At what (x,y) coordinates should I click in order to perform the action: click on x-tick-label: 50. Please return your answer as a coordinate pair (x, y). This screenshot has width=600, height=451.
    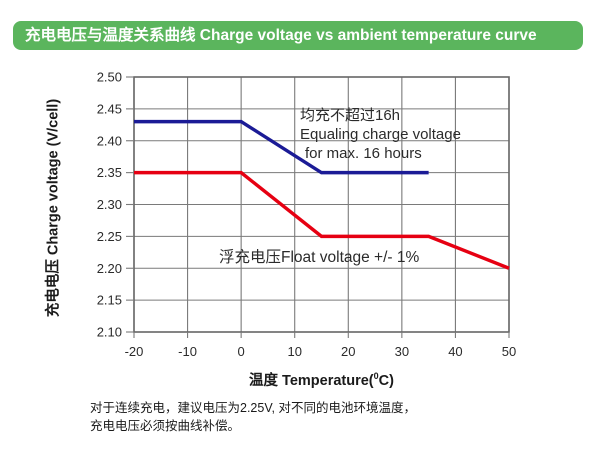
    Looking at the image, I should click on (509, 351).